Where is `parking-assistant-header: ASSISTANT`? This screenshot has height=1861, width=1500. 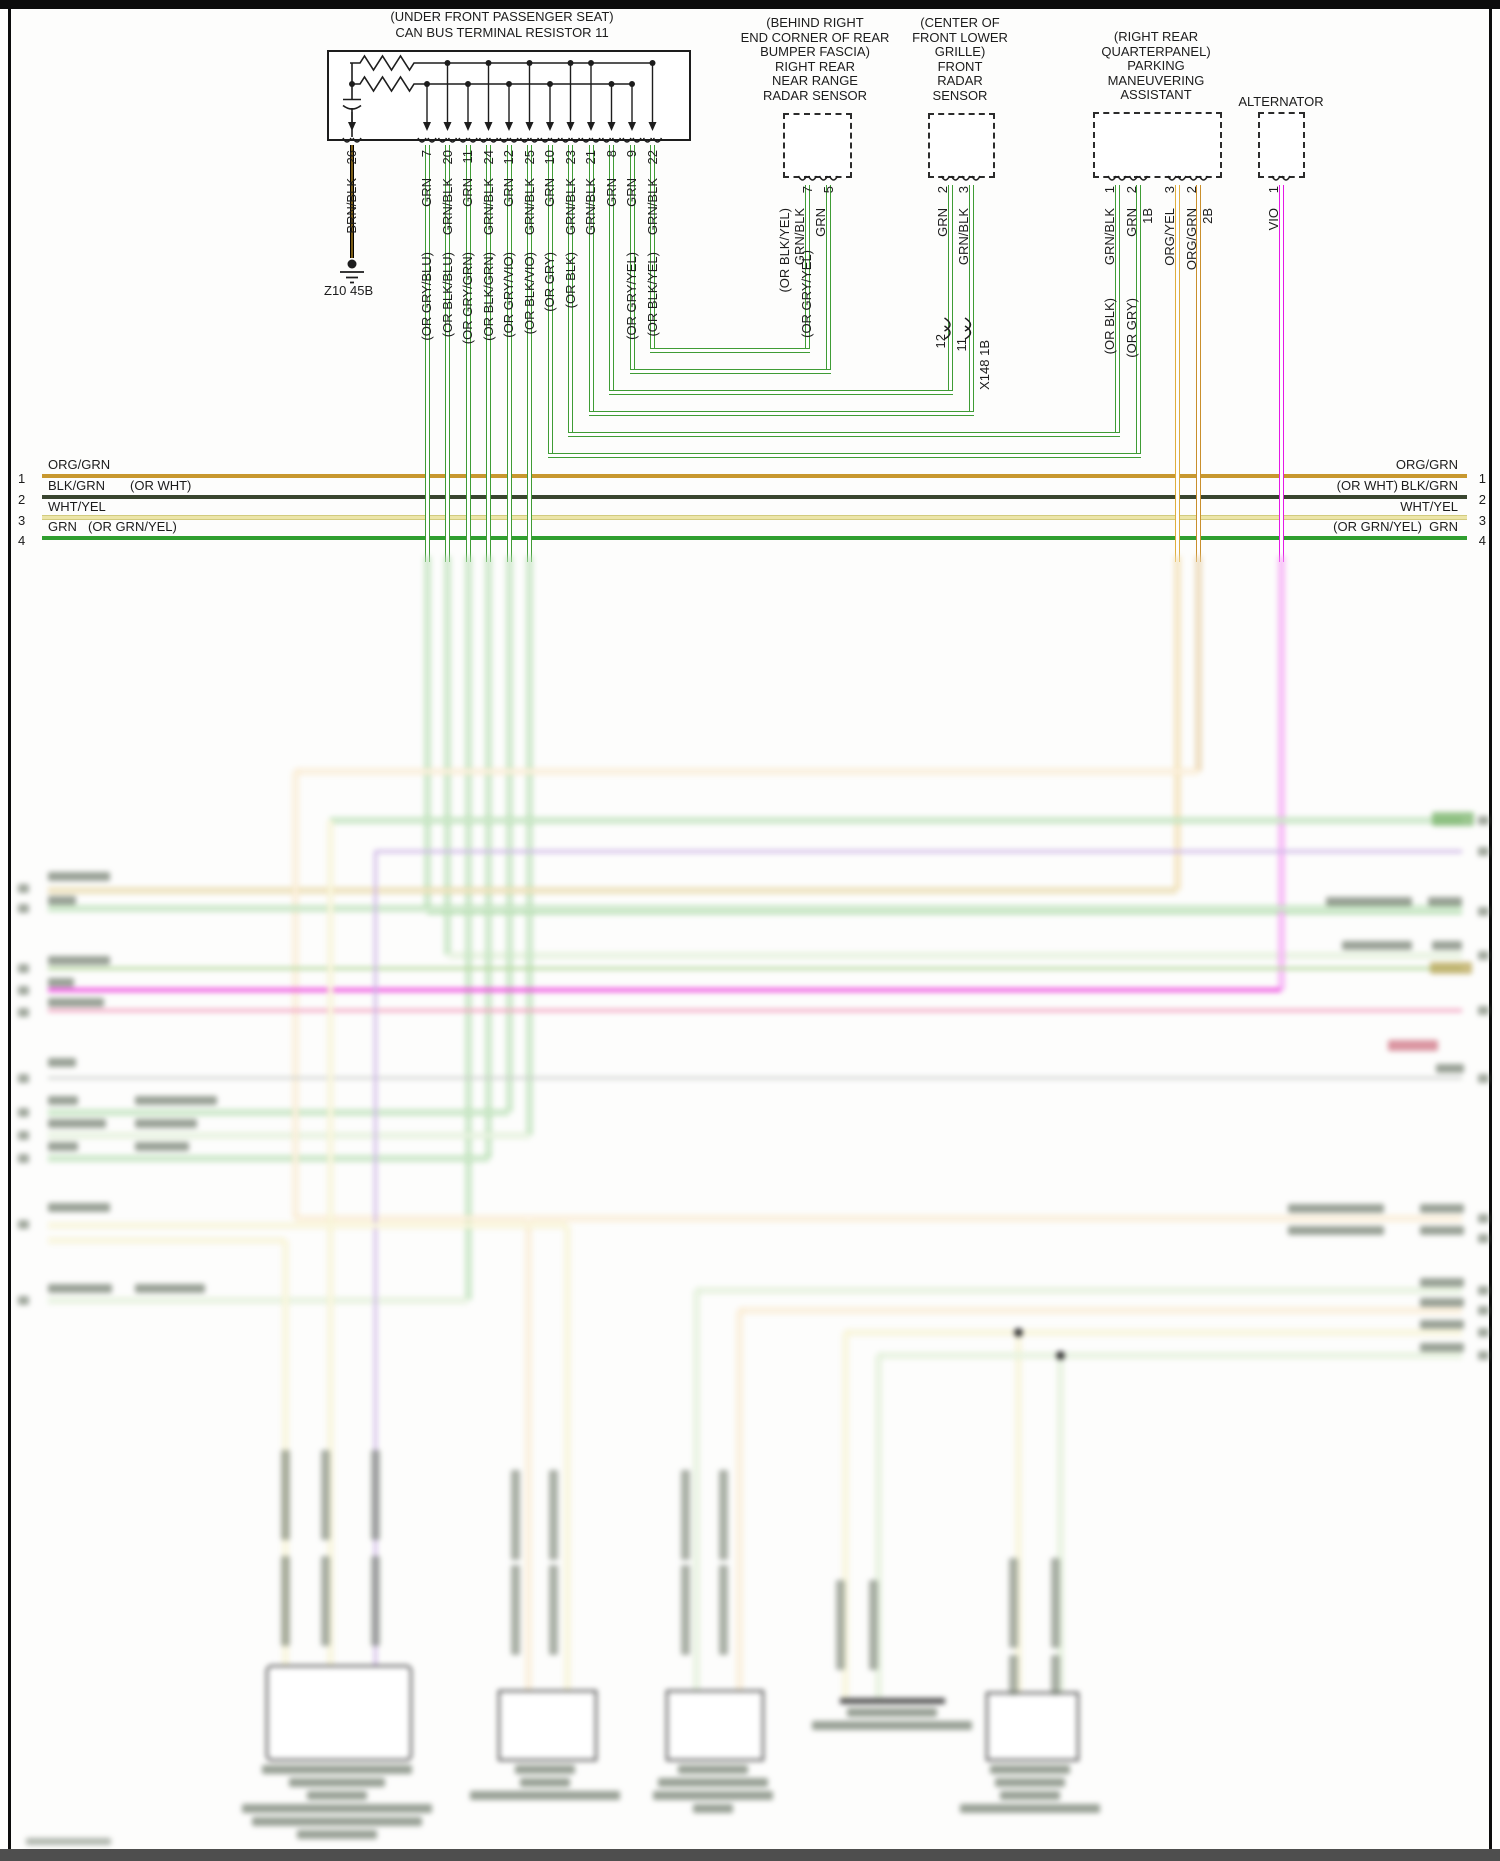
parking-assistant-header: ASSISTANT is located at coordinates (1156, 94).